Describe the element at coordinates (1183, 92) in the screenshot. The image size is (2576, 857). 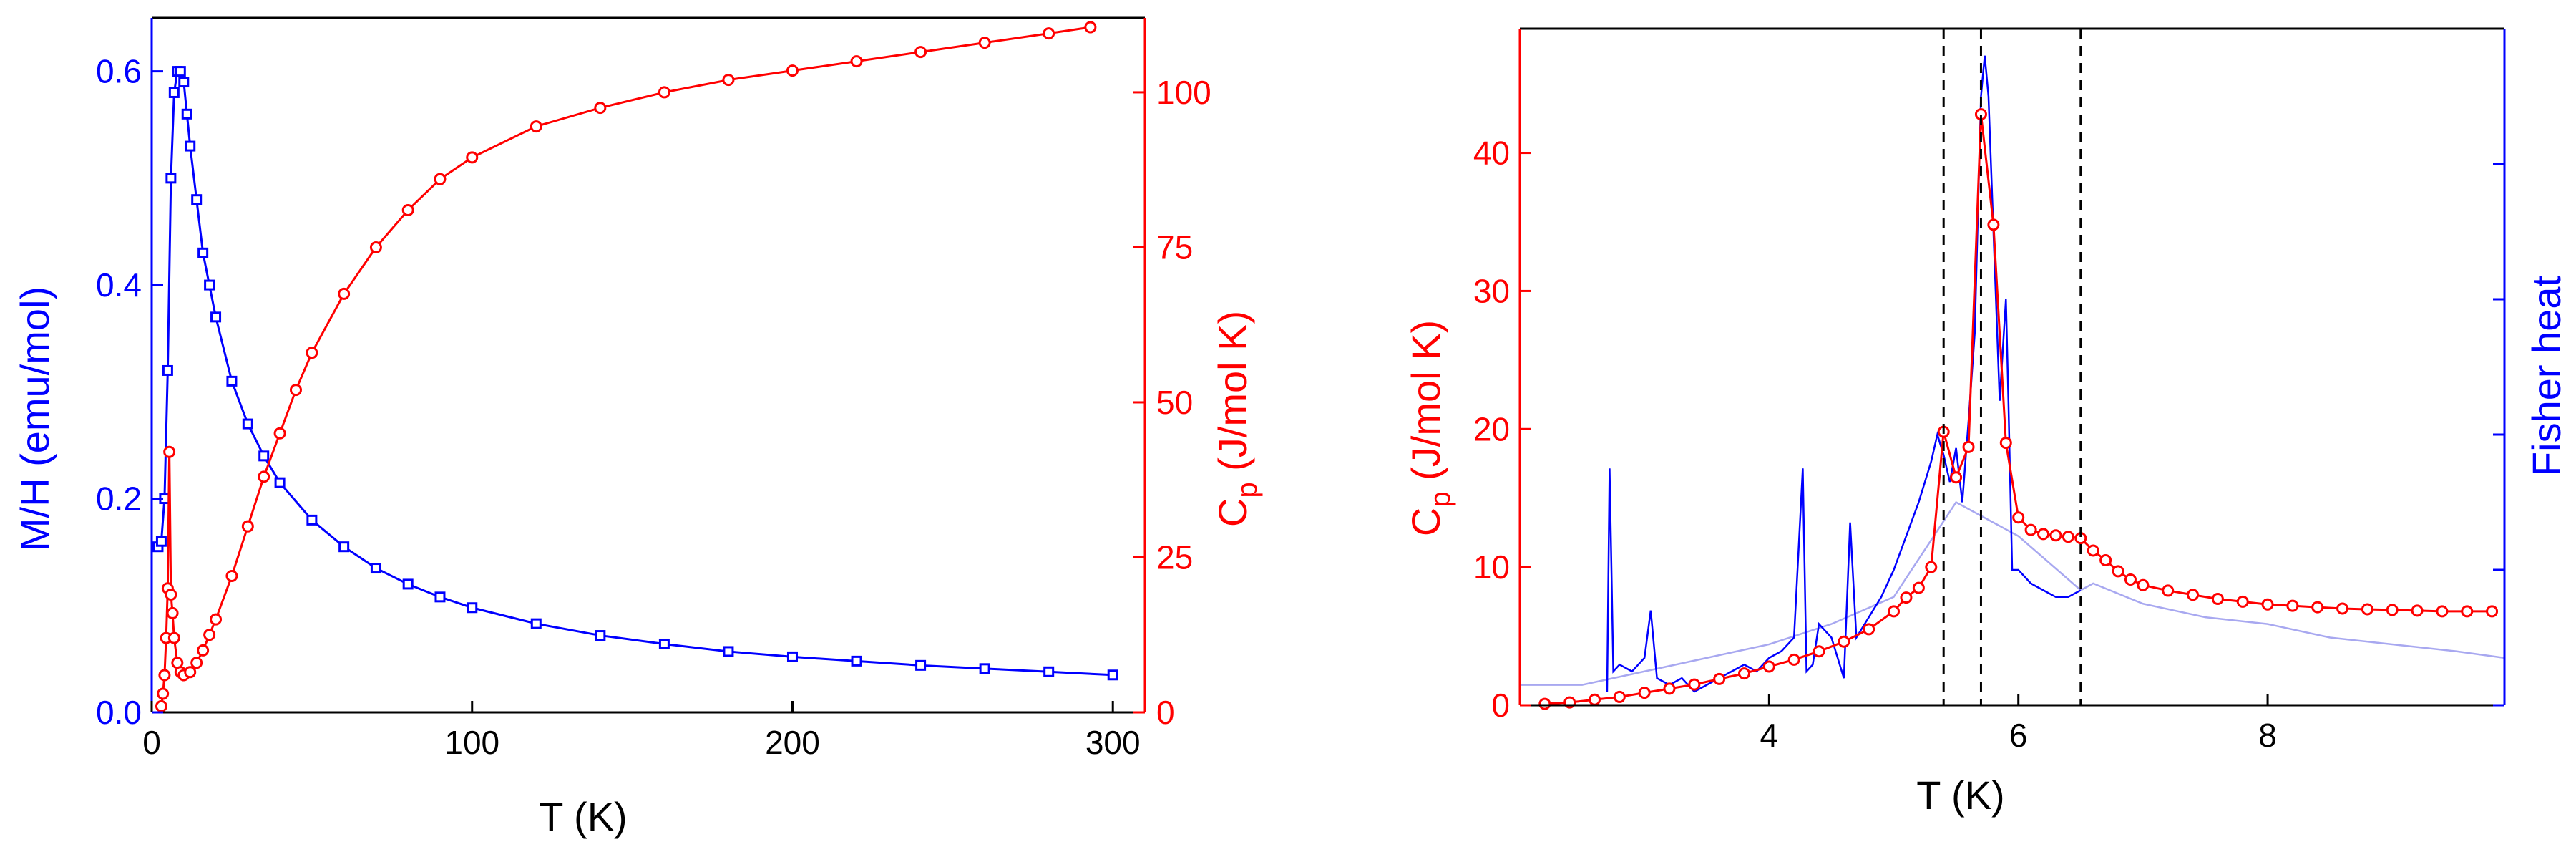
I see `left-chart-right-y-tick-label: 100` at that location.